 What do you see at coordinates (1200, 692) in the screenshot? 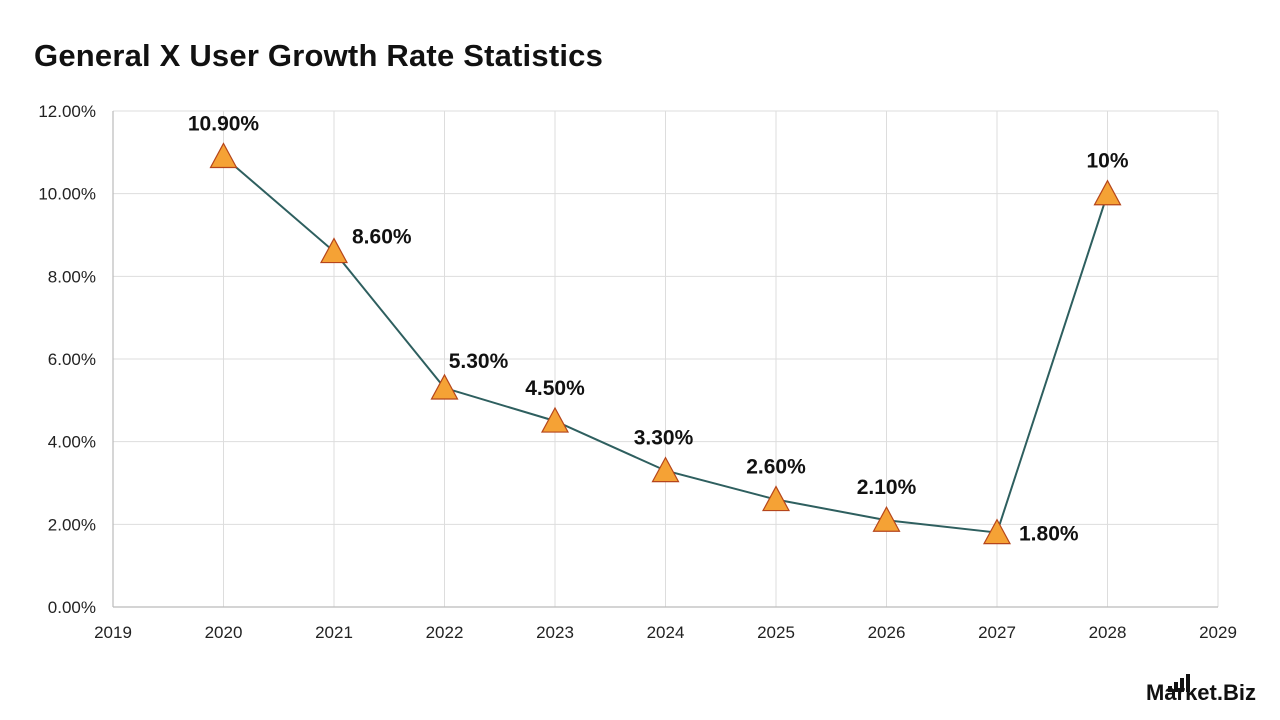
I see `brand-name: Market.Biz` at bounding box center [1200, 692].